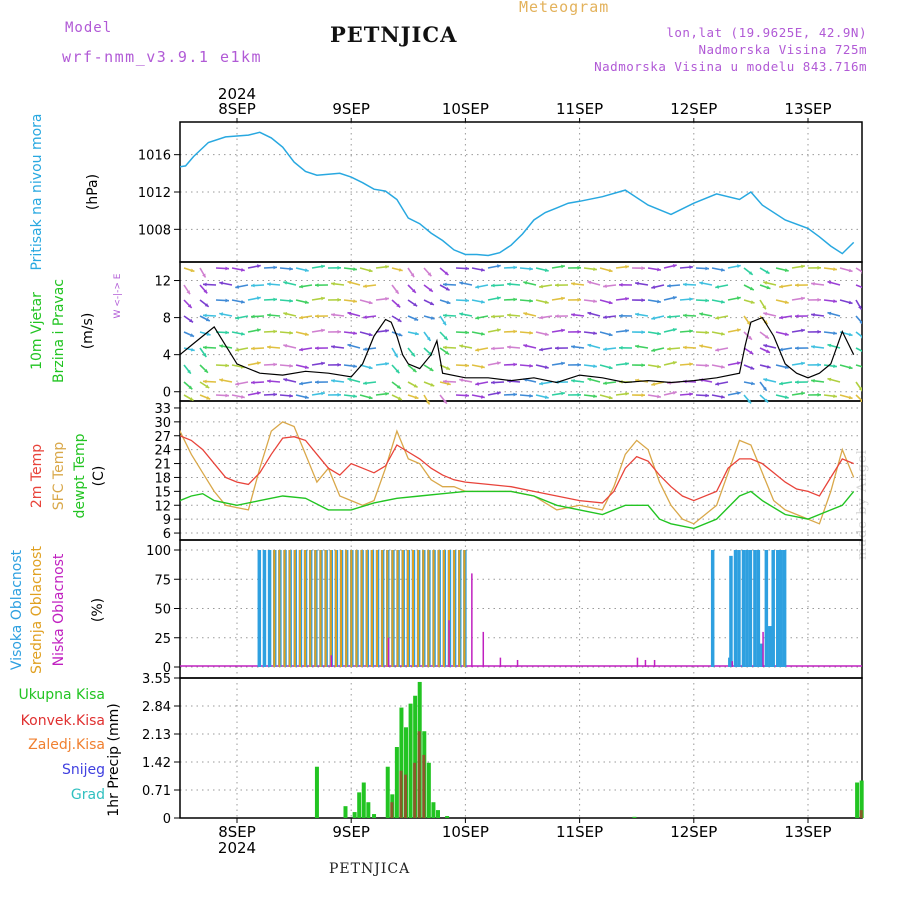  I want to click on temp-title-dewpt: dewpt Temp, so click(80, 475).